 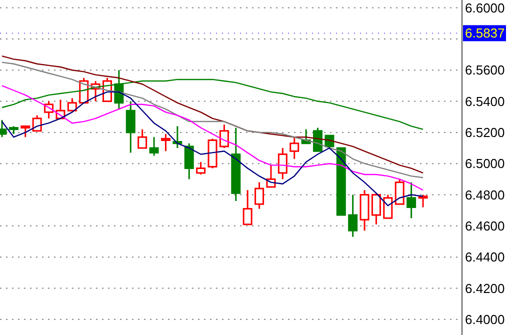 I want to click on y-tick-label: 6.5400, so click(x=485, y=101).